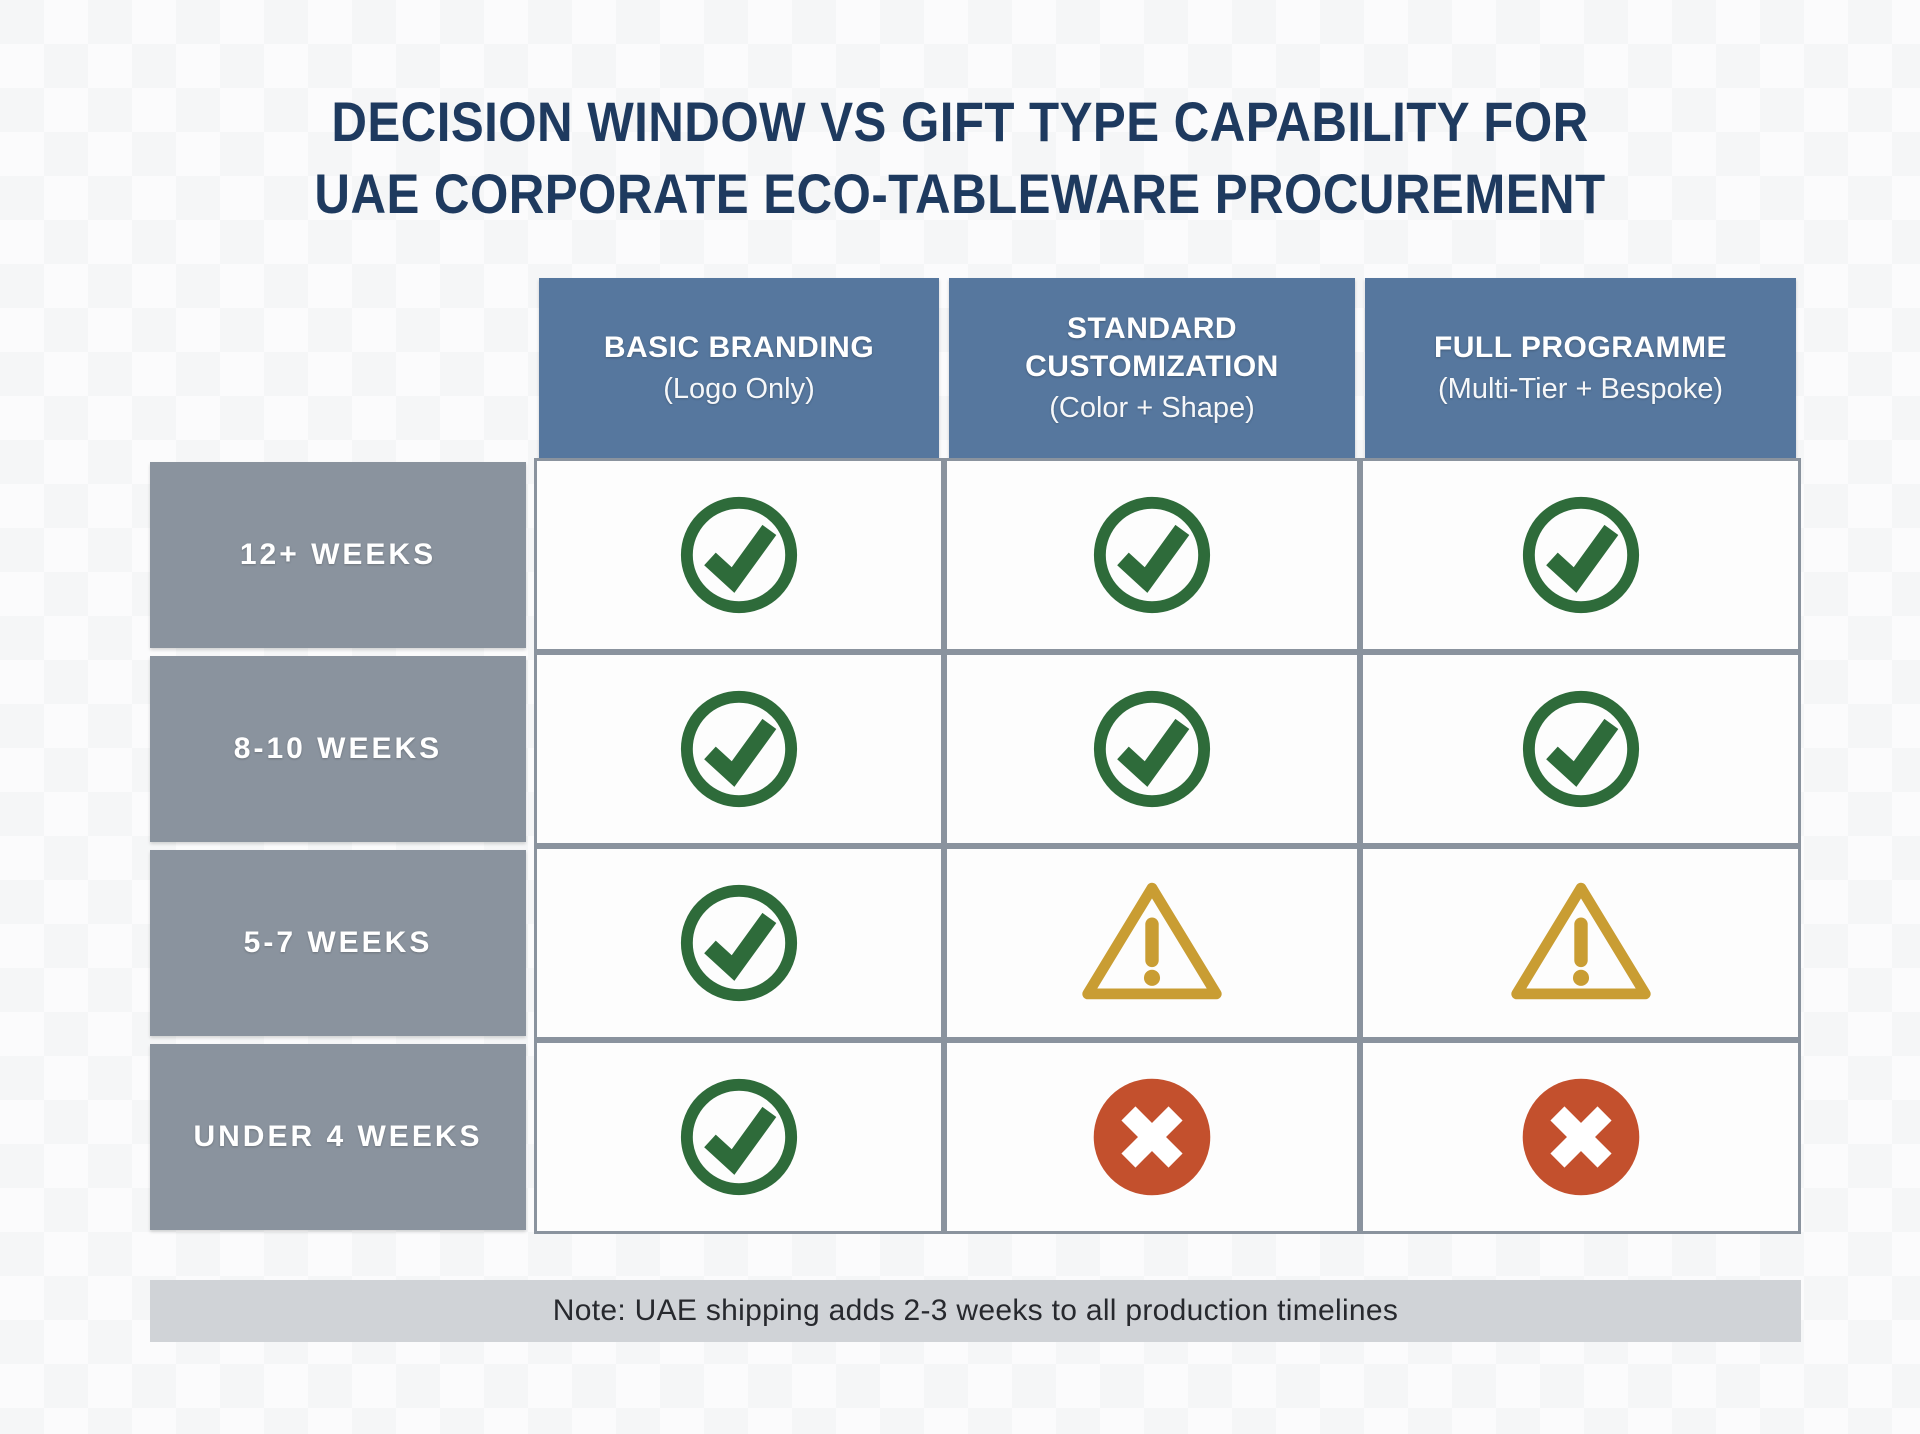 The width and height of the screenshot is (1920, 1434). I want to click on column-header-title: STANDARD CUSTOMIZATION, so click(1152, 347).